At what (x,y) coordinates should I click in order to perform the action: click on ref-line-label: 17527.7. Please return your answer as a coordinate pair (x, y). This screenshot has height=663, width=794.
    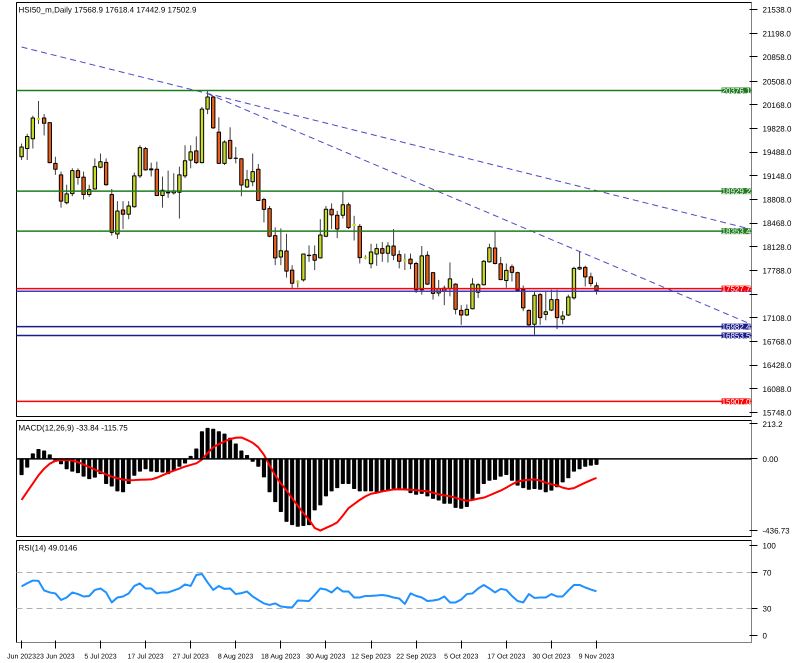
    Looking at the image, I should click on (737, 289).